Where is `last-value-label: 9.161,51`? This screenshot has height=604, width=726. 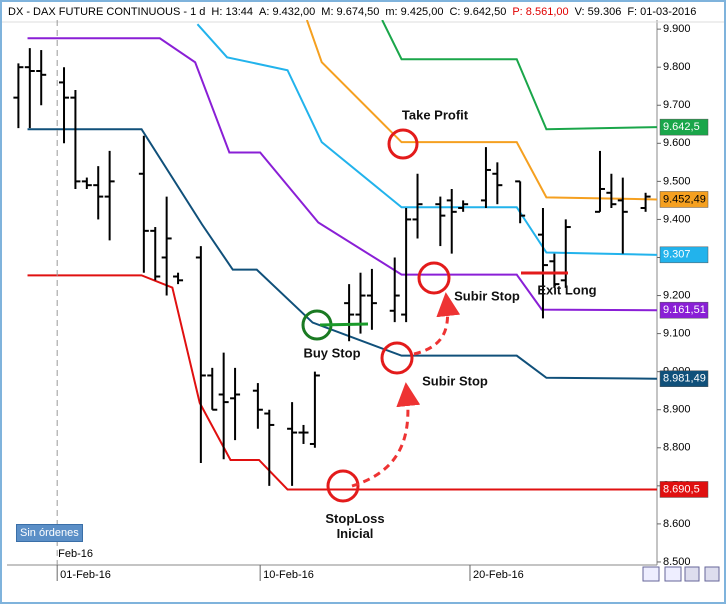
last-value-label: 9.161,51 is located at coordinates (684, 310).